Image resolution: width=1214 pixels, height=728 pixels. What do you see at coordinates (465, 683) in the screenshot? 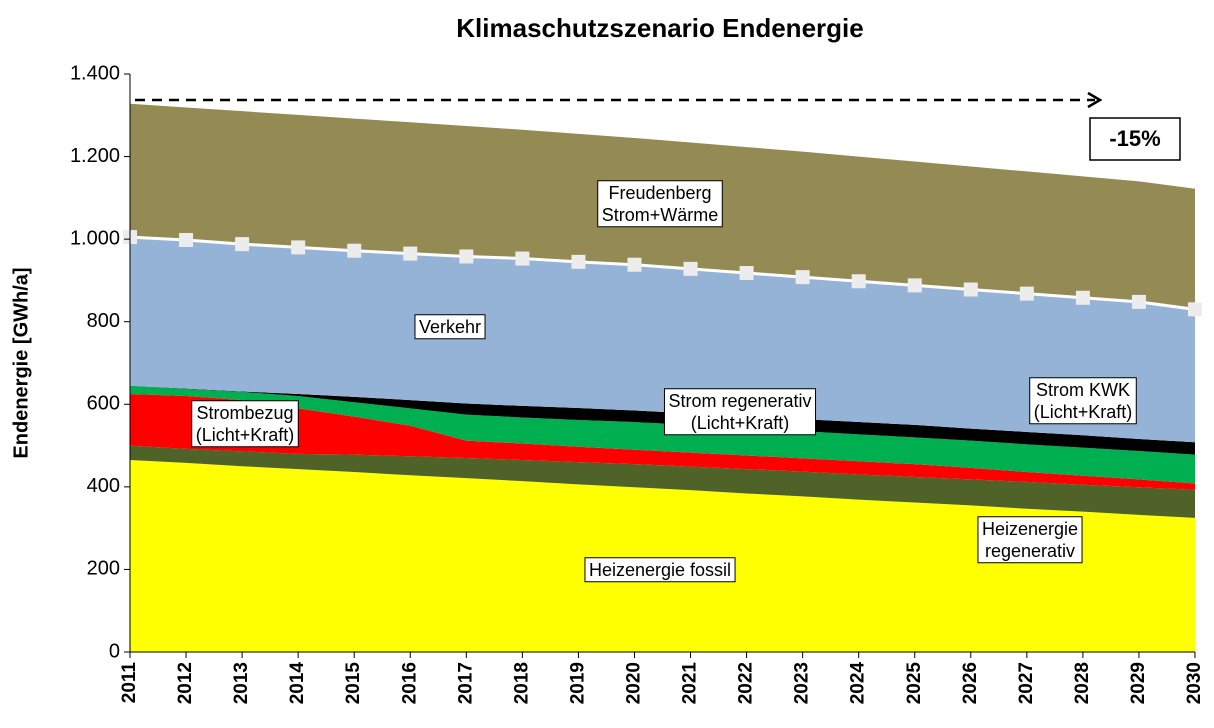
I see `x-tick-label: 2017` at bounding box center [465, 683].